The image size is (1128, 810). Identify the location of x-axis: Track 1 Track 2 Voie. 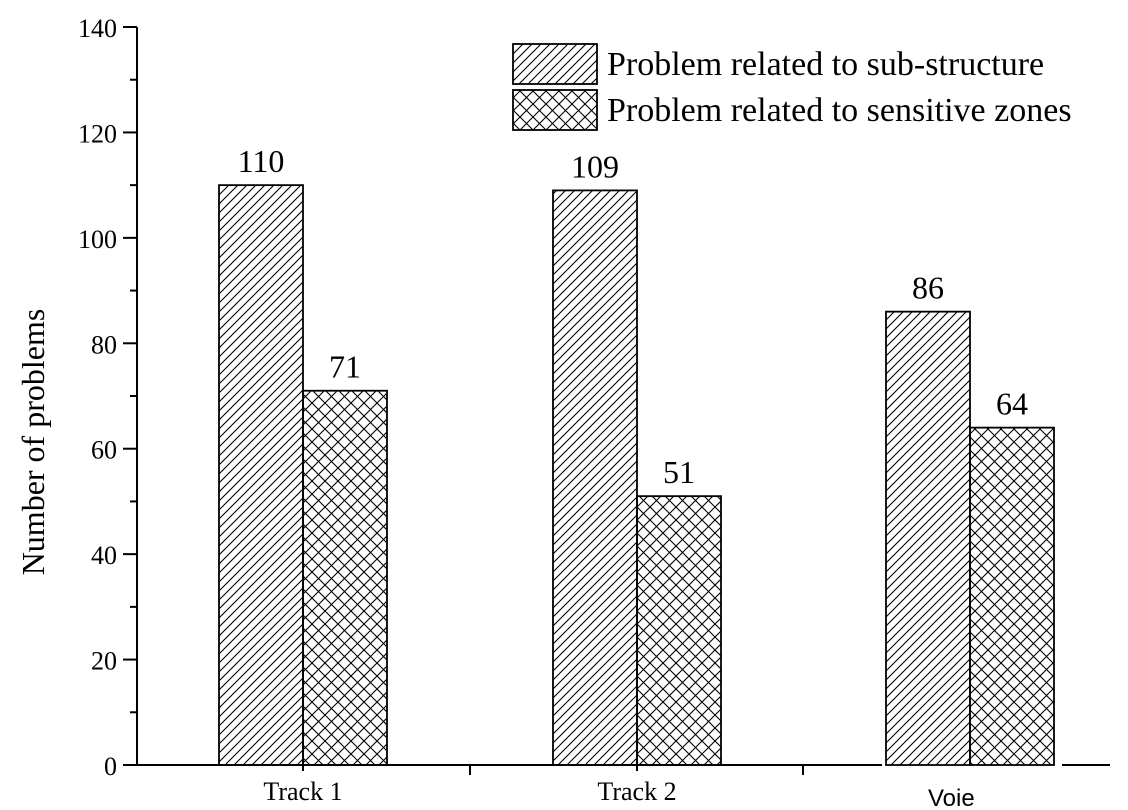
(616, 787).